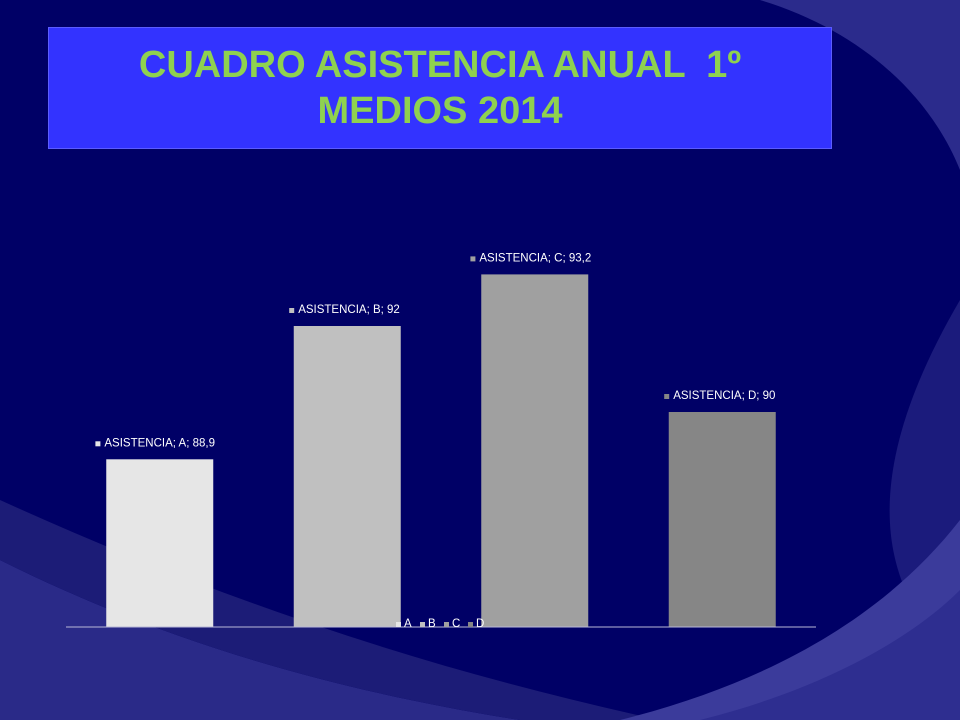 This screenshot has width=960, height=720. Describe the element at coordinates (440, 111) in the screenshot. I see `slide-title-line-2: MEDIOS 2014` at that location.